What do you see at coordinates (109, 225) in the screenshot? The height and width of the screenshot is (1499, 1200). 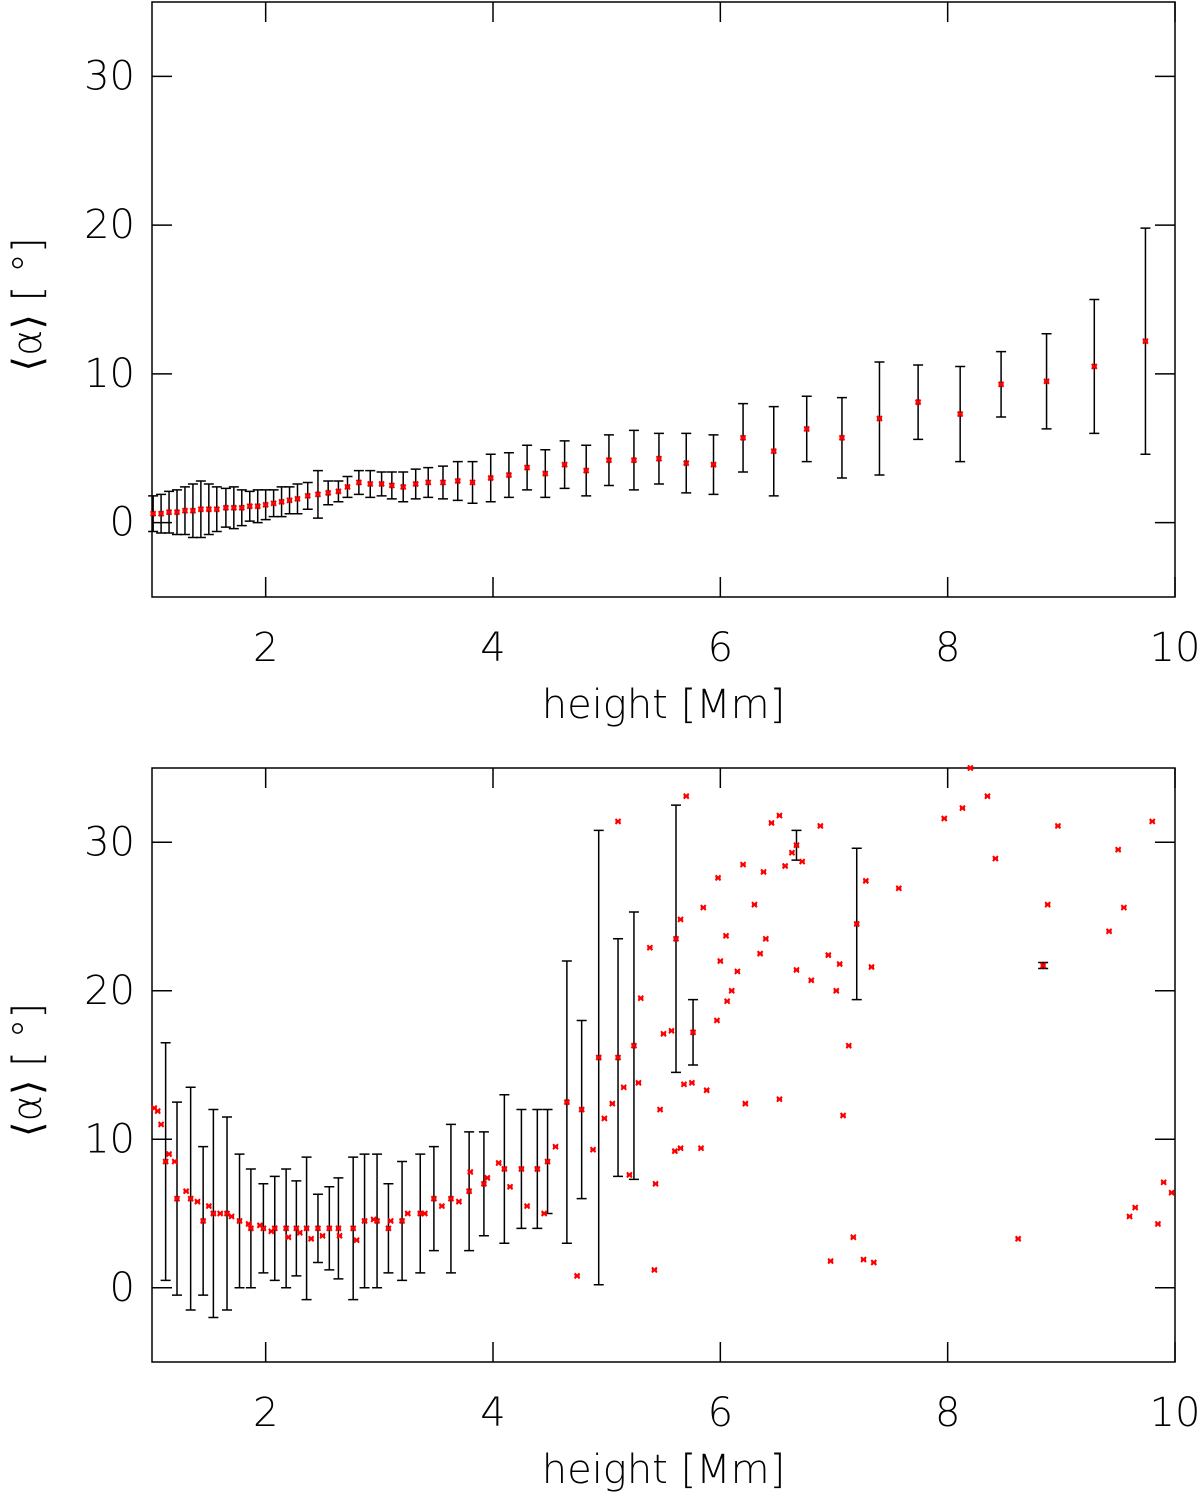 I see `y-tick-label: 20` at bounding box center [109, 225].